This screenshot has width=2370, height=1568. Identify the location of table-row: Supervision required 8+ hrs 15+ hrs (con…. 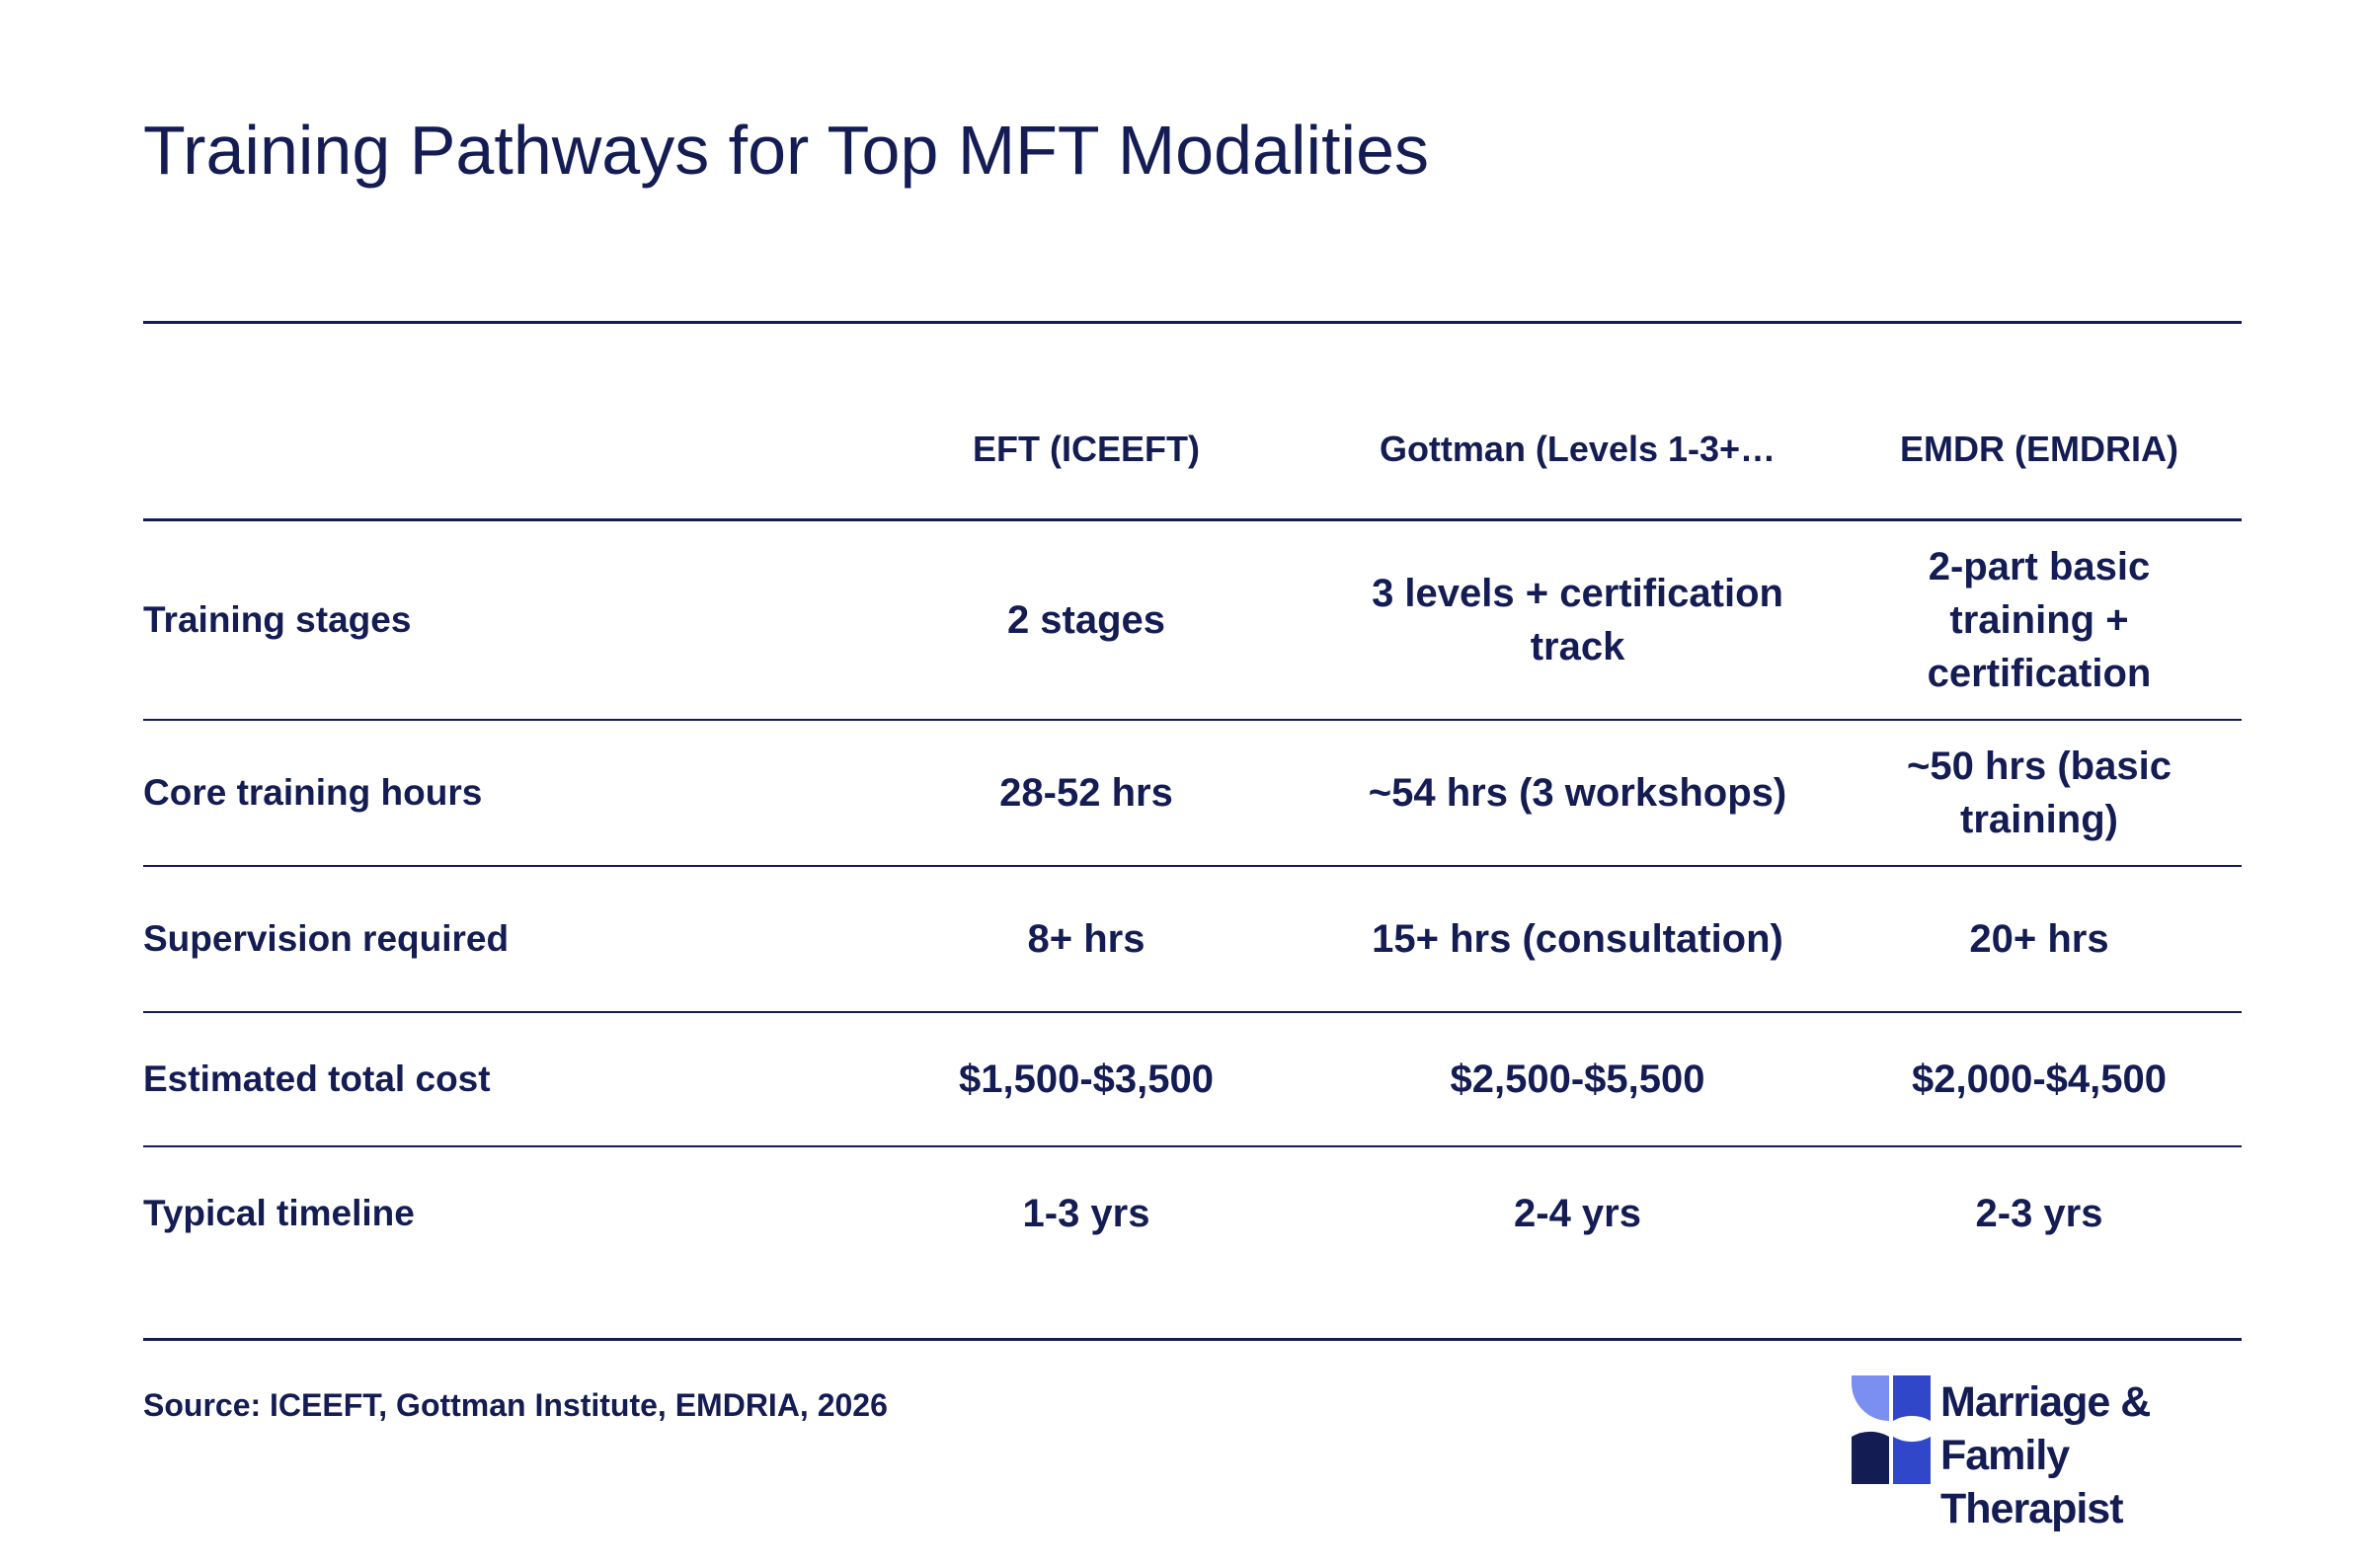
(1192, 939).